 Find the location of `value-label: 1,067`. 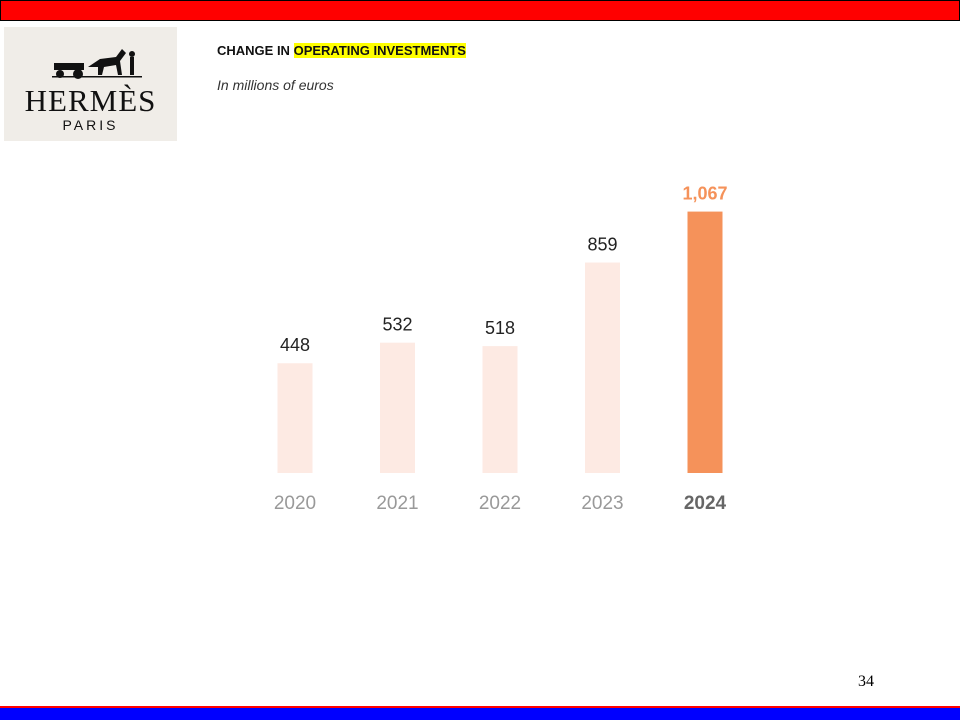

value-label: 1,067 is located at coordinates (704, 194).